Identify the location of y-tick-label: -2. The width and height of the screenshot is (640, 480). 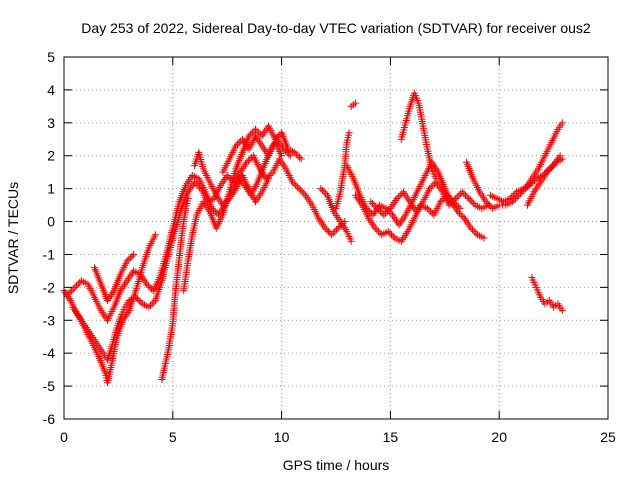
(49, 287).